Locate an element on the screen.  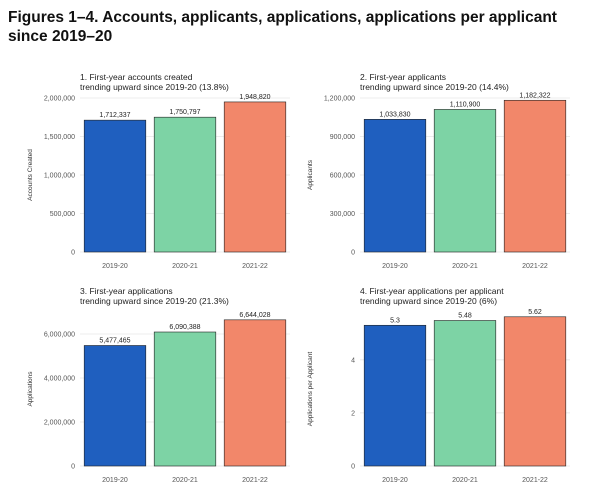
chart-title: trending upward since 2019-20 (13.8%) is located at coordinates (154, 87).